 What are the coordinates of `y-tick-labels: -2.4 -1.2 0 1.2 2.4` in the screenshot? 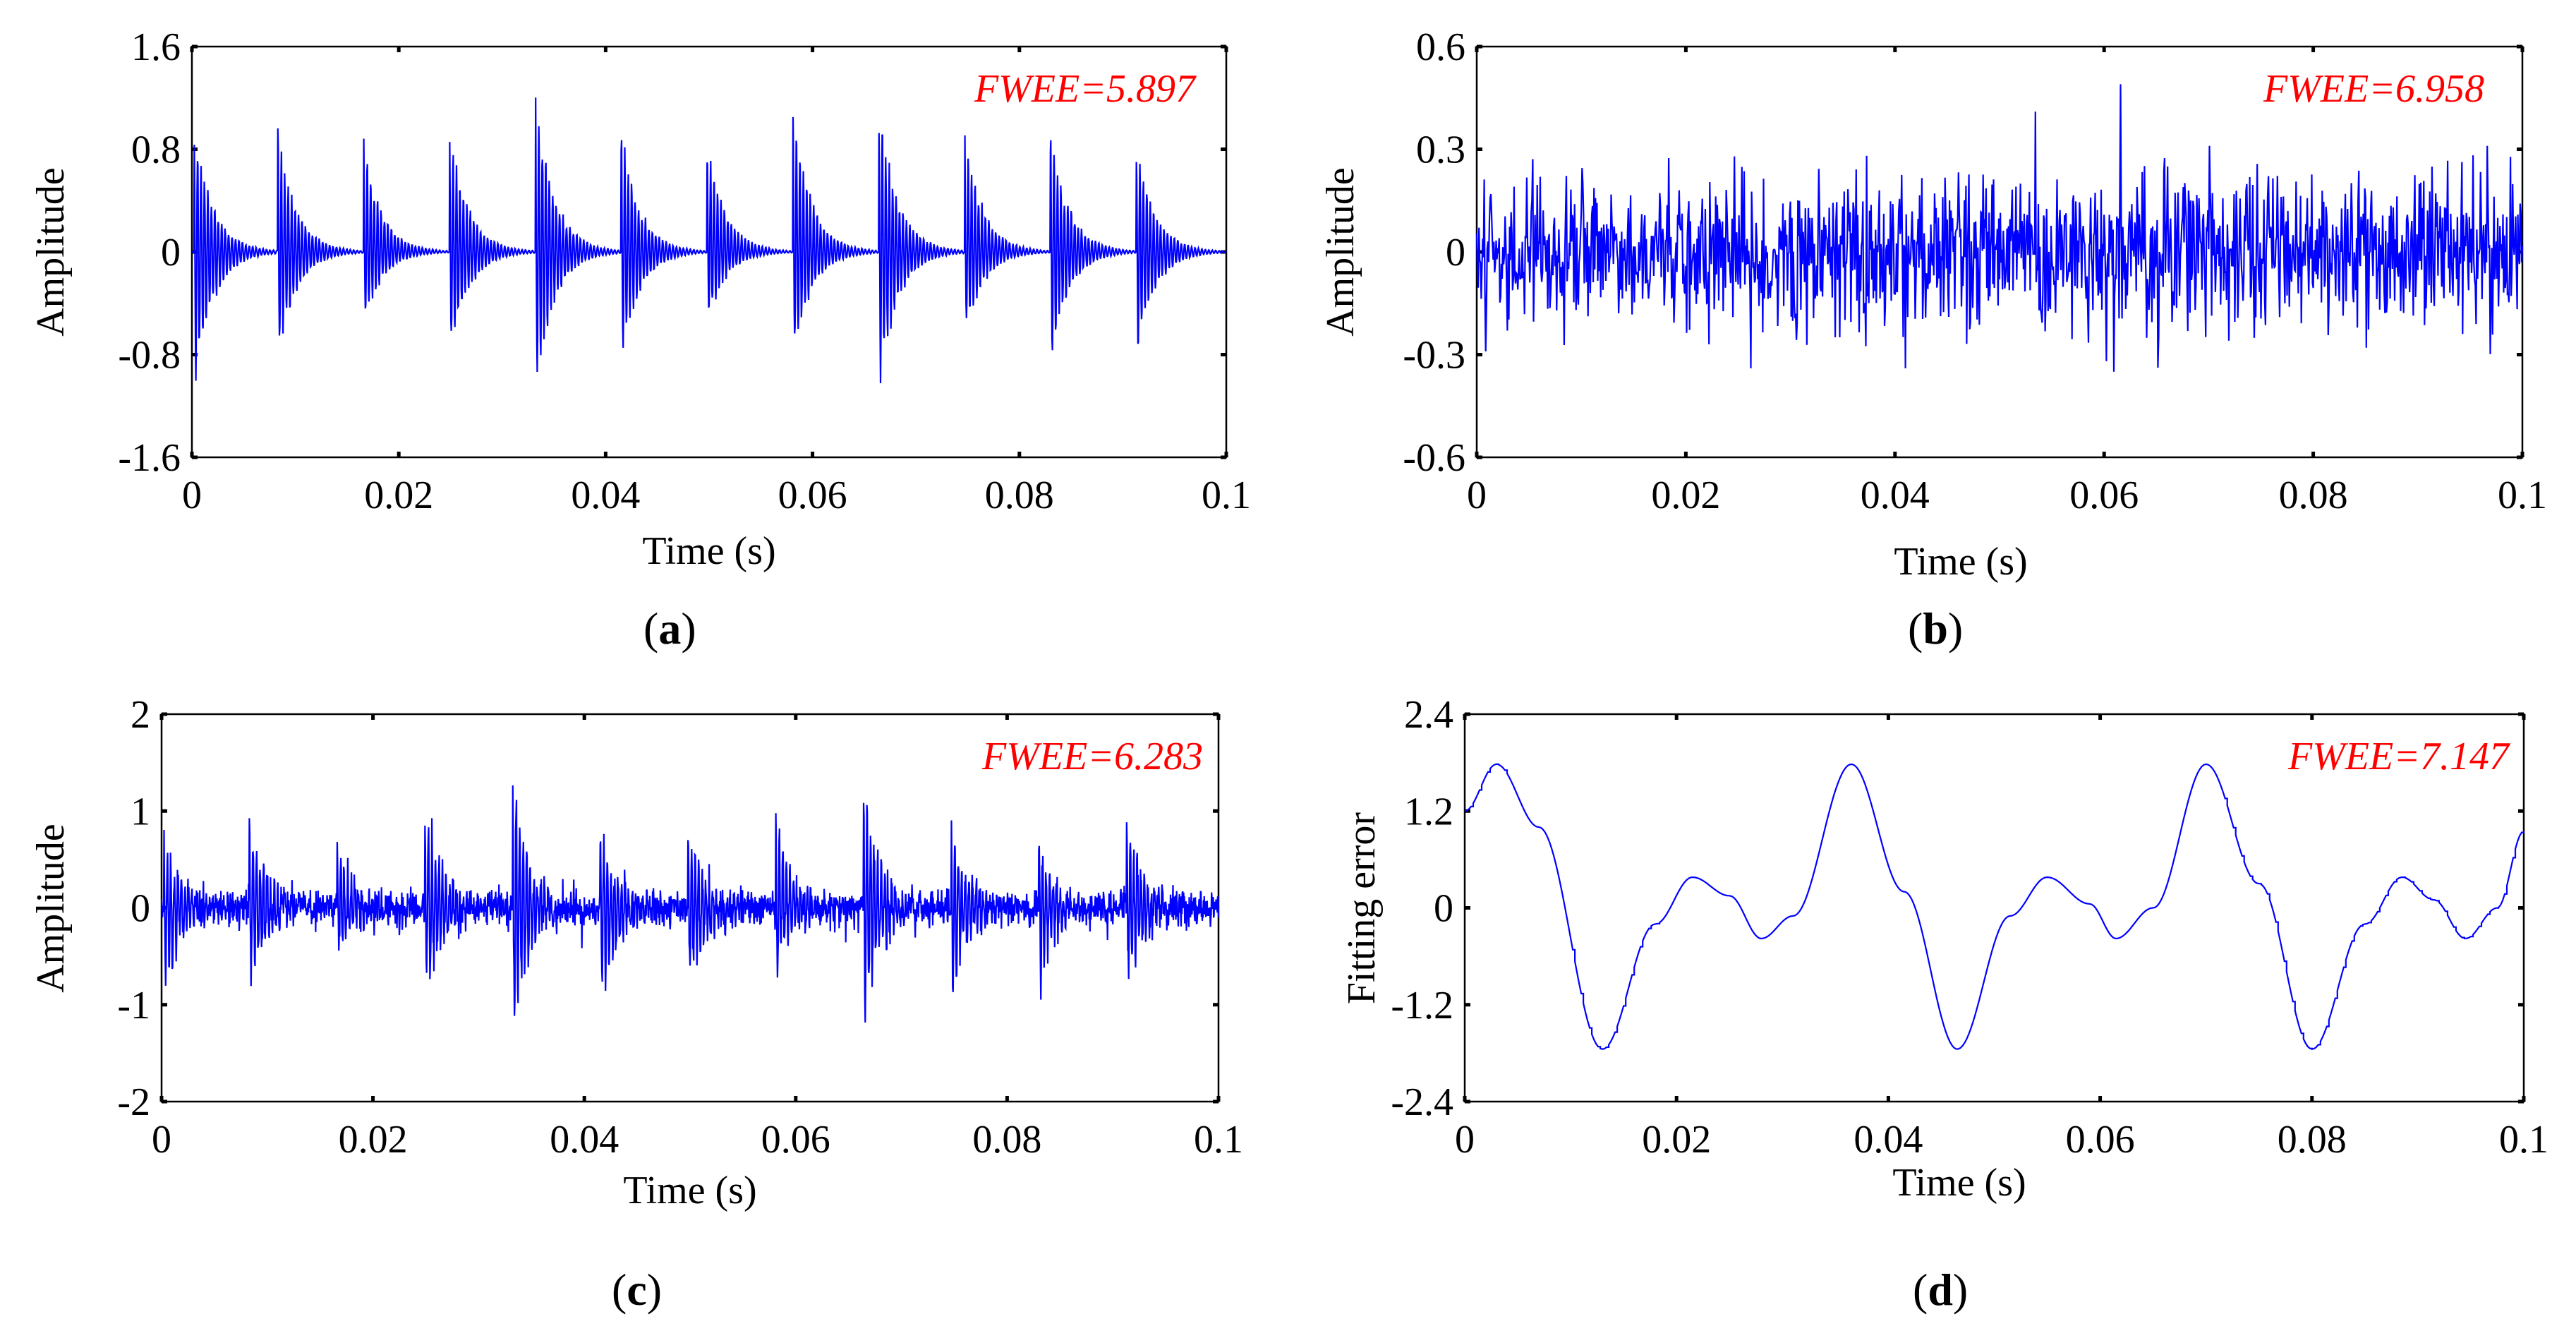 It's located at (1422, 909).